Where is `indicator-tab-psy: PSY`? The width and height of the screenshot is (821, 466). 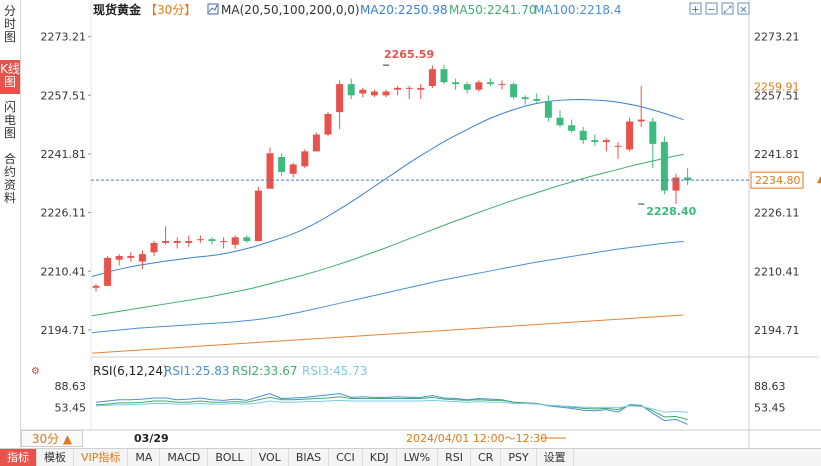 indicator-tab-psy: PSY is located at coordinates (519, 457).